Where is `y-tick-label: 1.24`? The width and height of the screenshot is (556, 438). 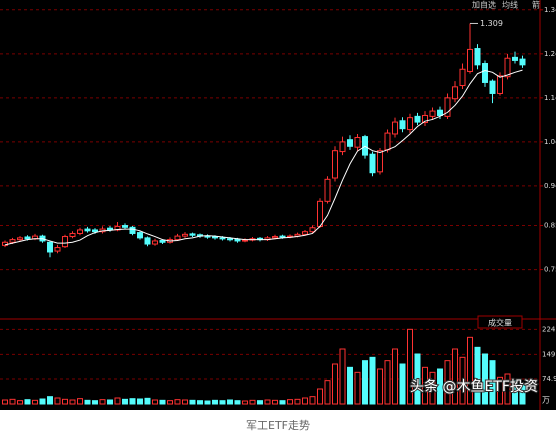
y-tick-label: 1.24 is located at coordinates (550, 54).